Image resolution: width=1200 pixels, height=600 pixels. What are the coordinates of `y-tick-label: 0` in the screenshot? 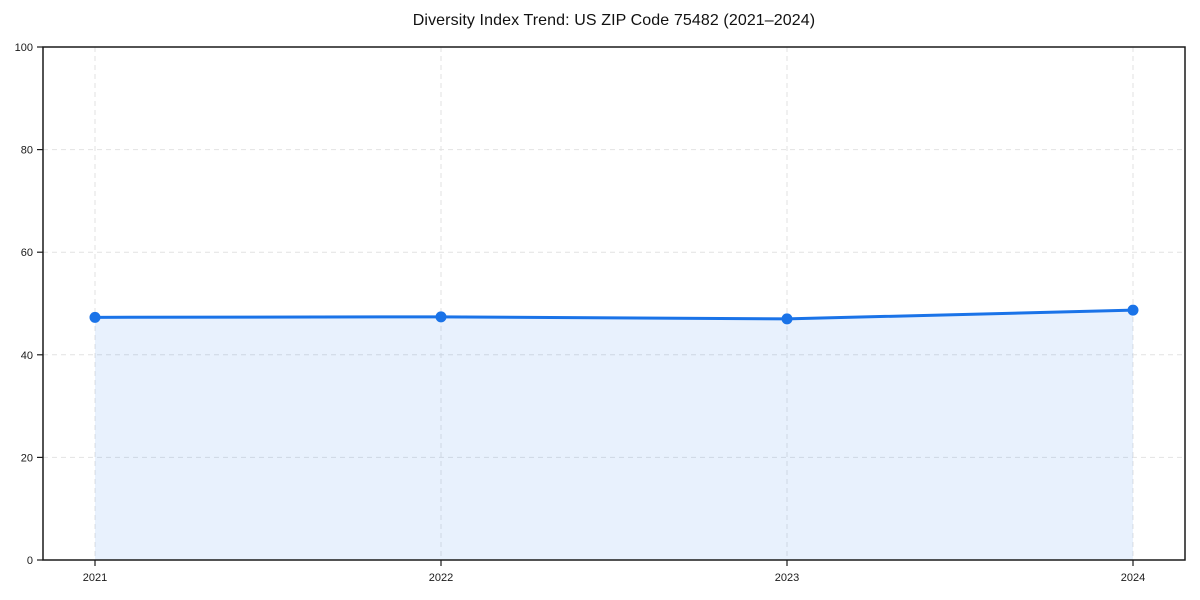 It's located at (30, 561).